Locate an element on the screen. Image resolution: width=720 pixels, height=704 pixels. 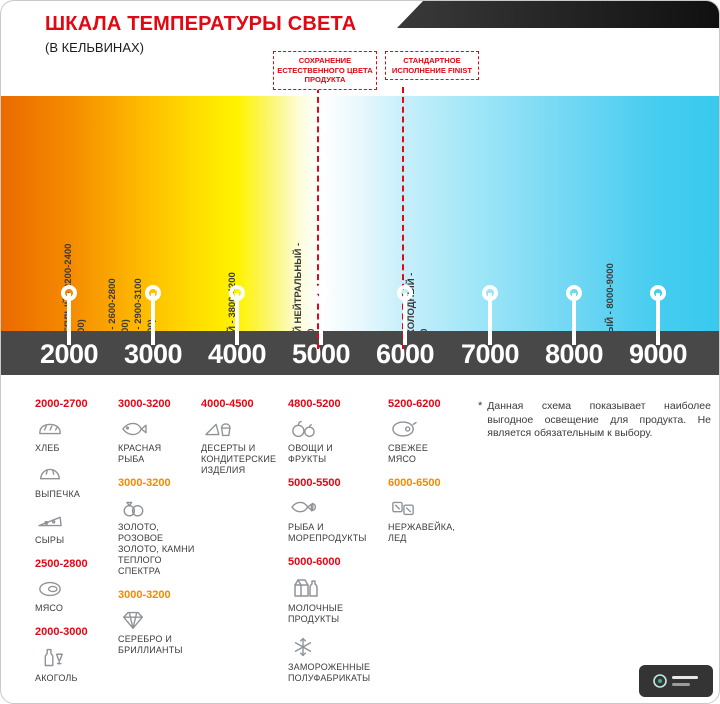
legend-item-label: МЯСО is located at coordinates (49, 608).